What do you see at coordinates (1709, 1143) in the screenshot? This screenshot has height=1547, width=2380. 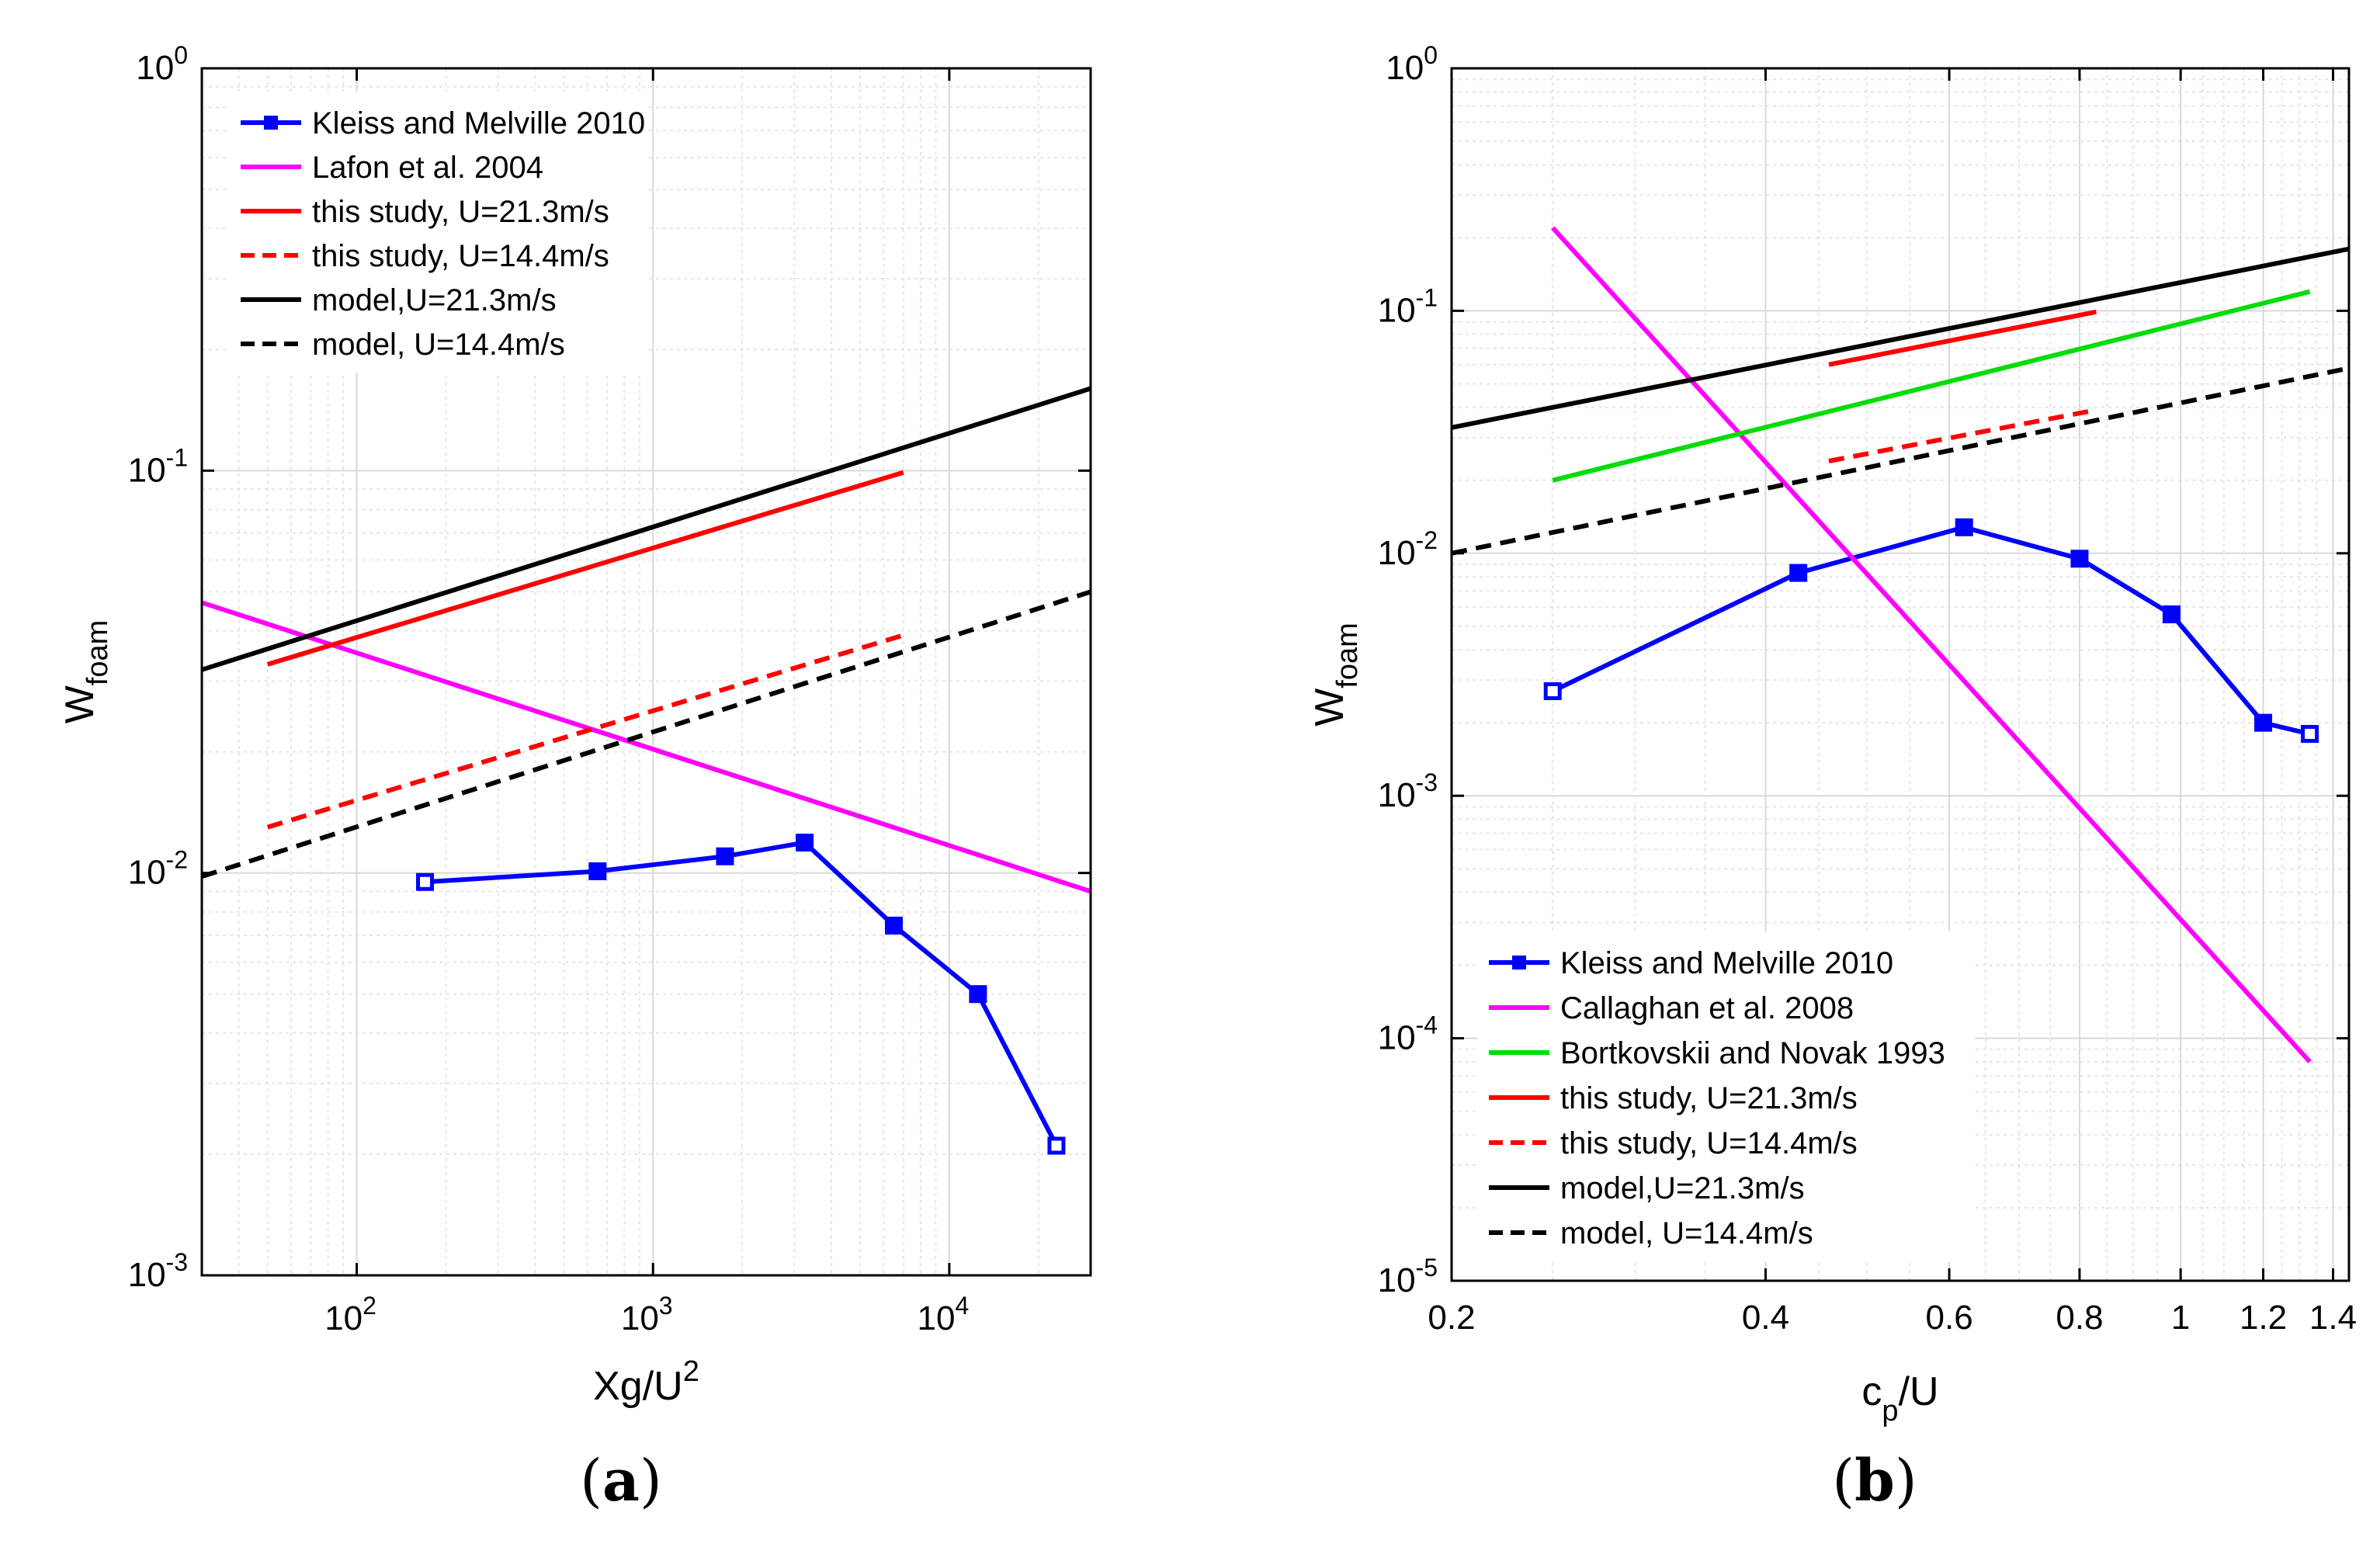 I see `legend-label-4: this study, U=14.4m/s` at bounding box center [1709, 1143].